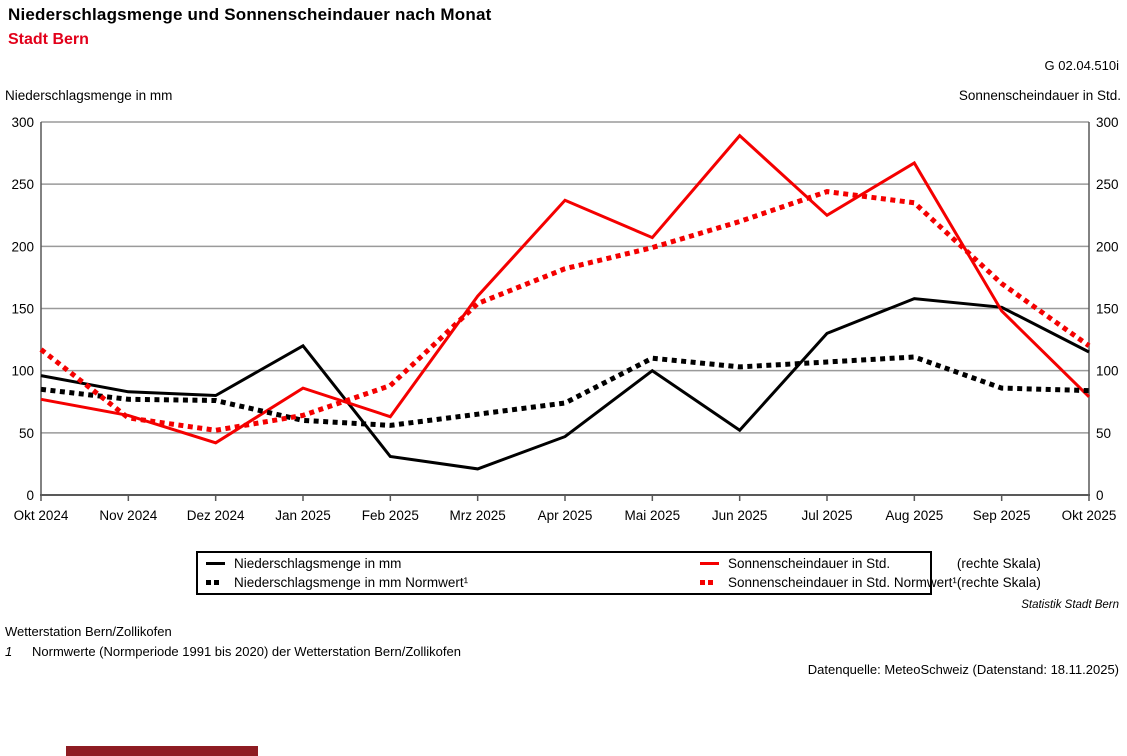  I want to click on statistik-credit: Statistik Stadt Bern, so click(1070, 605).